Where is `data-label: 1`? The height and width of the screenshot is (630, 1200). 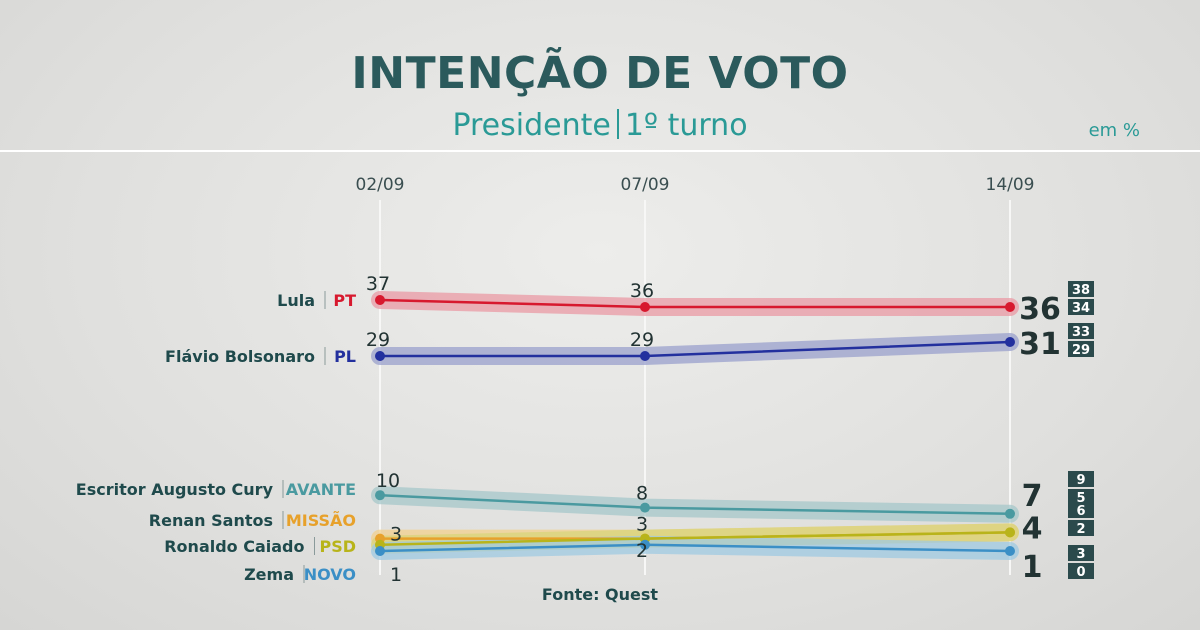 data-label: 1 is located at coordinates (396, 575).